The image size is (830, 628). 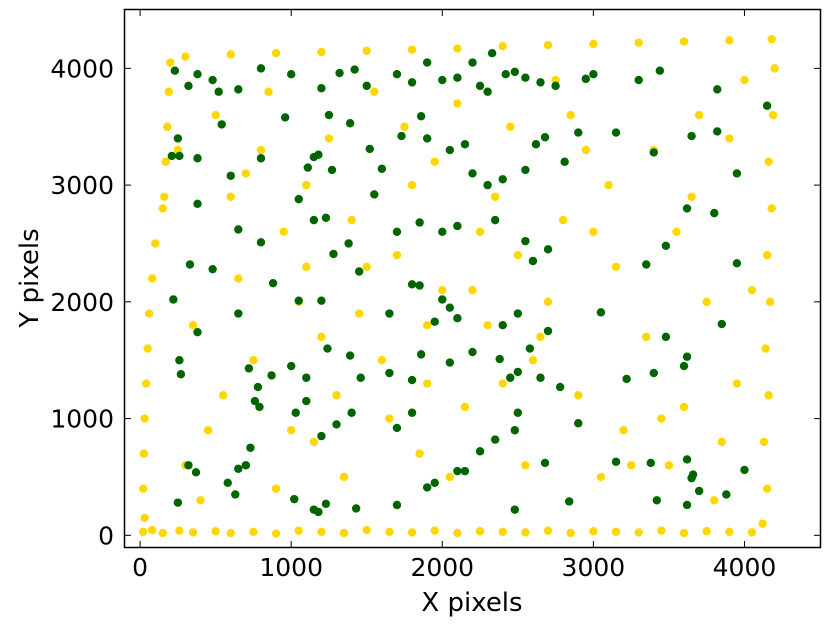 What do you see at coordinates (471, 603) in the screenshot?
I see `x-axis-label: X pixels` at bounding box center [471, 603].